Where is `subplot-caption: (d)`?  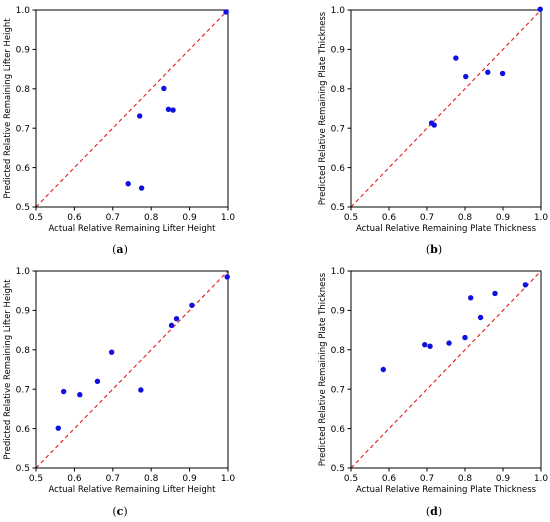 subplot-caption: (d) is located at coordinates (434, 511).